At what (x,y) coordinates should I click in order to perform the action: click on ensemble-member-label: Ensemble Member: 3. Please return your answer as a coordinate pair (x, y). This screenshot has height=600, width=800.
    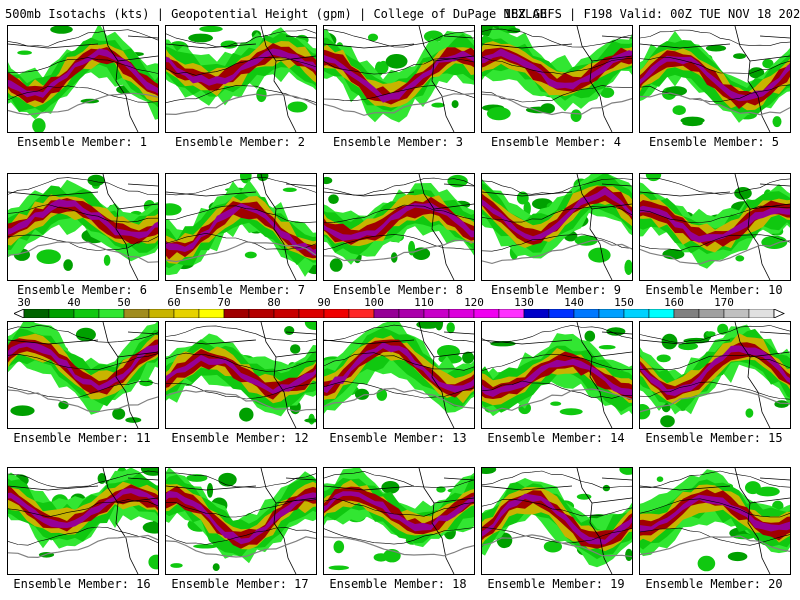
    Looking at the image, I should click on (398, 142).